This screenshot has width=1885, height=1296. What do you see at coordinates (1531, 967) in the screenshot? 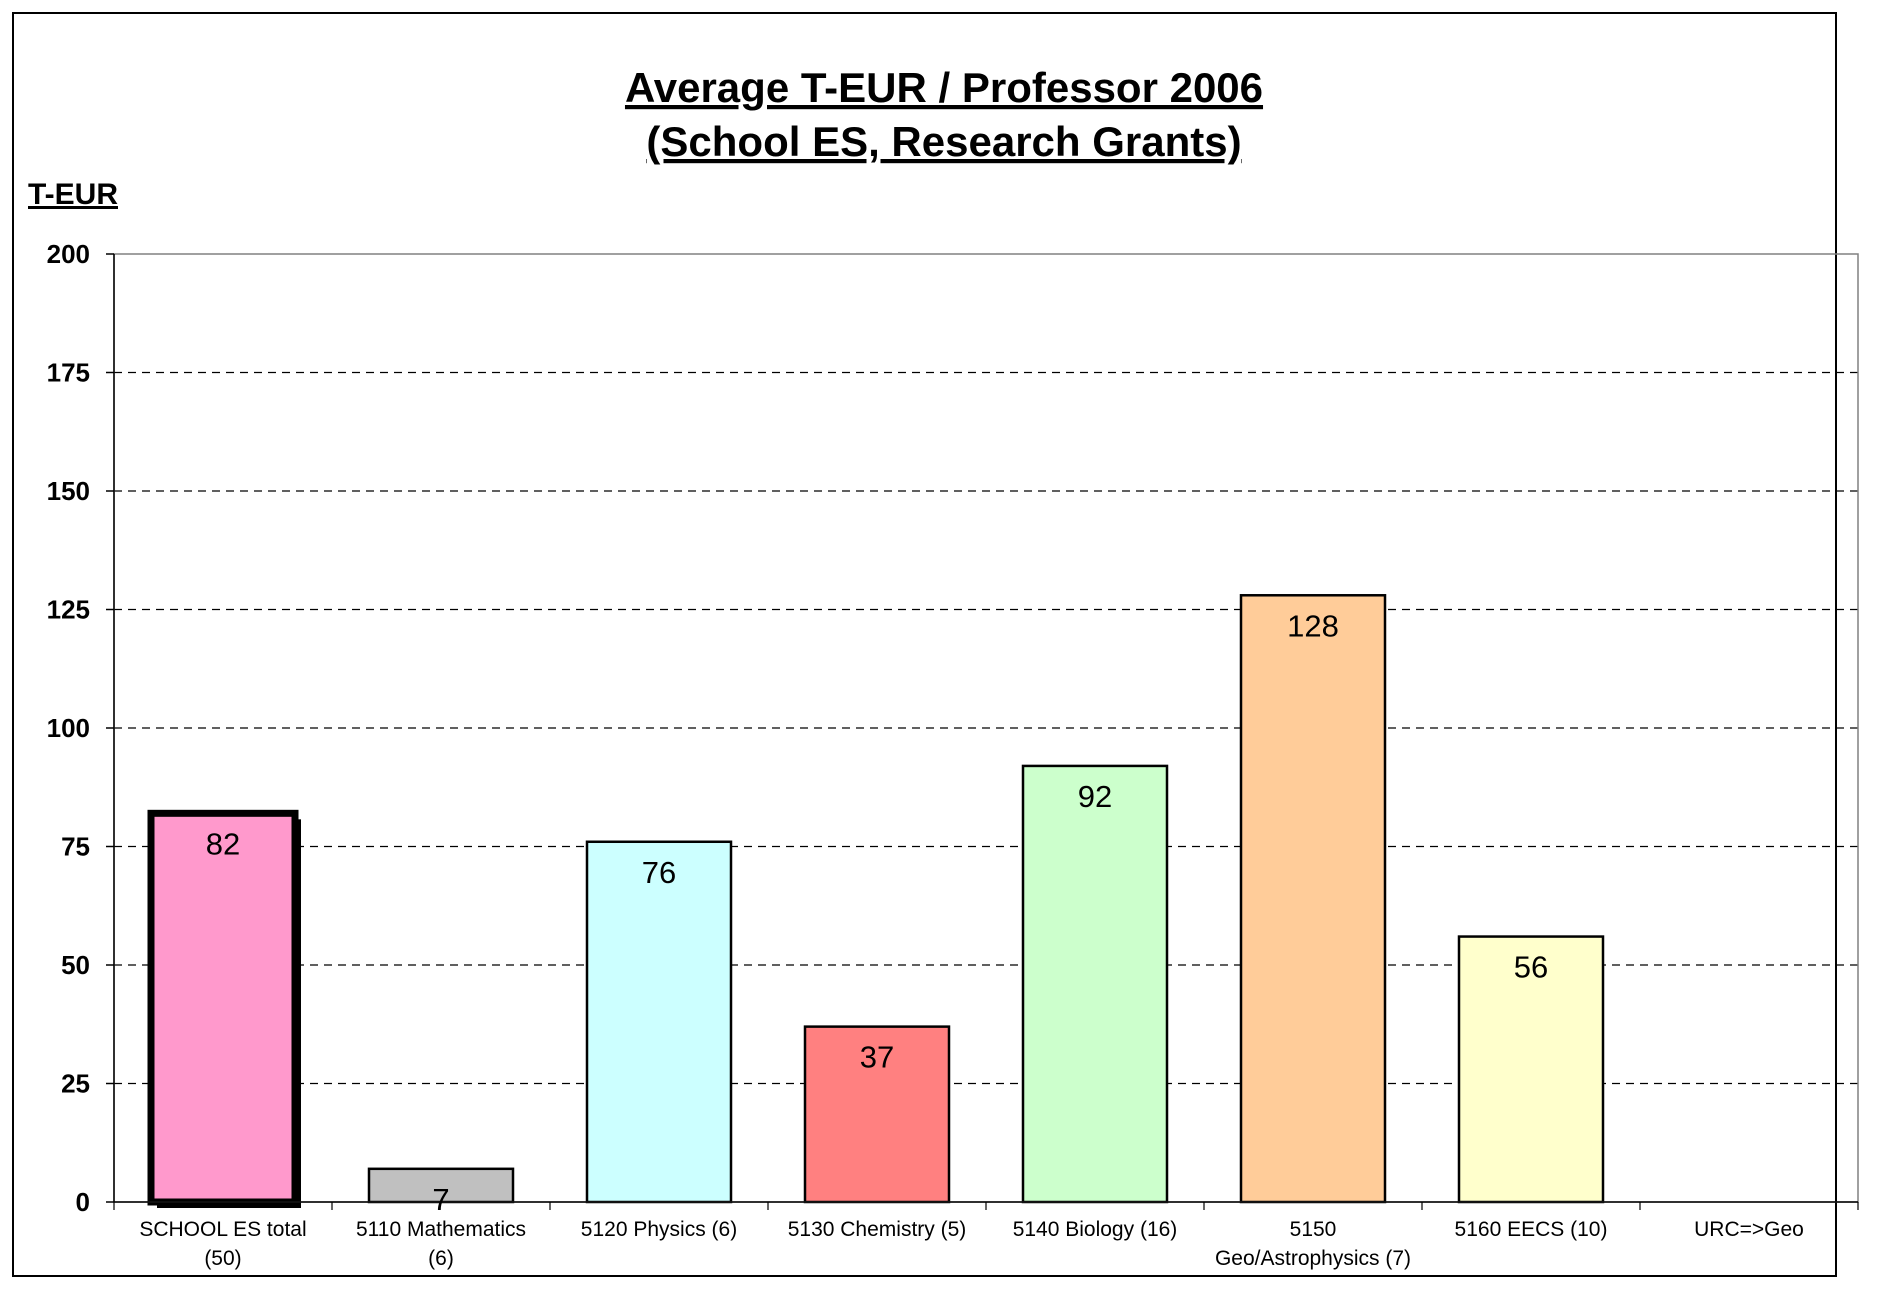
I see `data-label: 56` at bounding box center [1531, 967].